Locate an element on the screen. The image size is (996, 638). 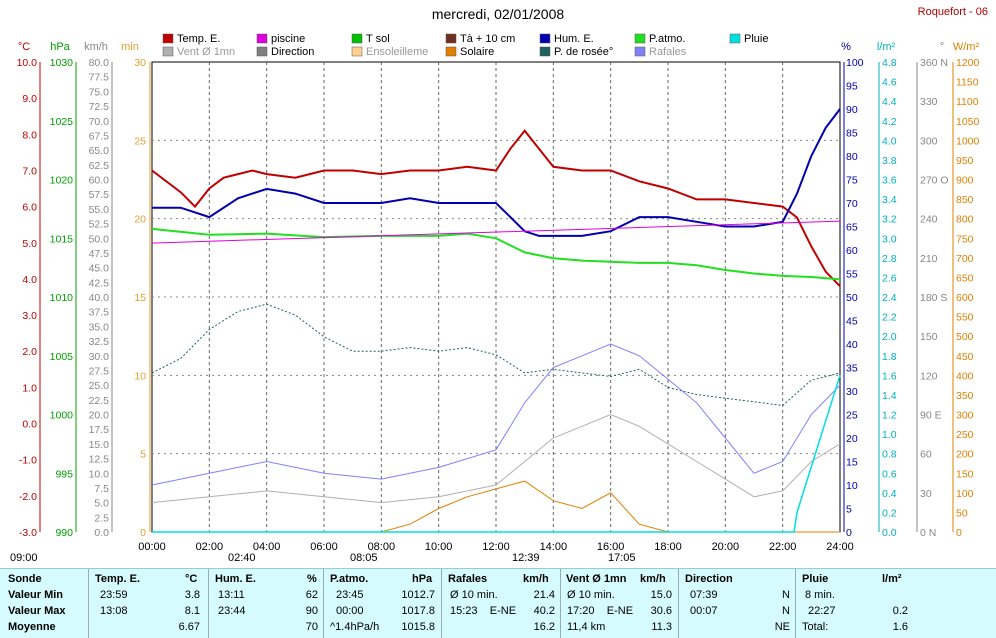
hum-value: 90 is located at coordinates (311, 611).